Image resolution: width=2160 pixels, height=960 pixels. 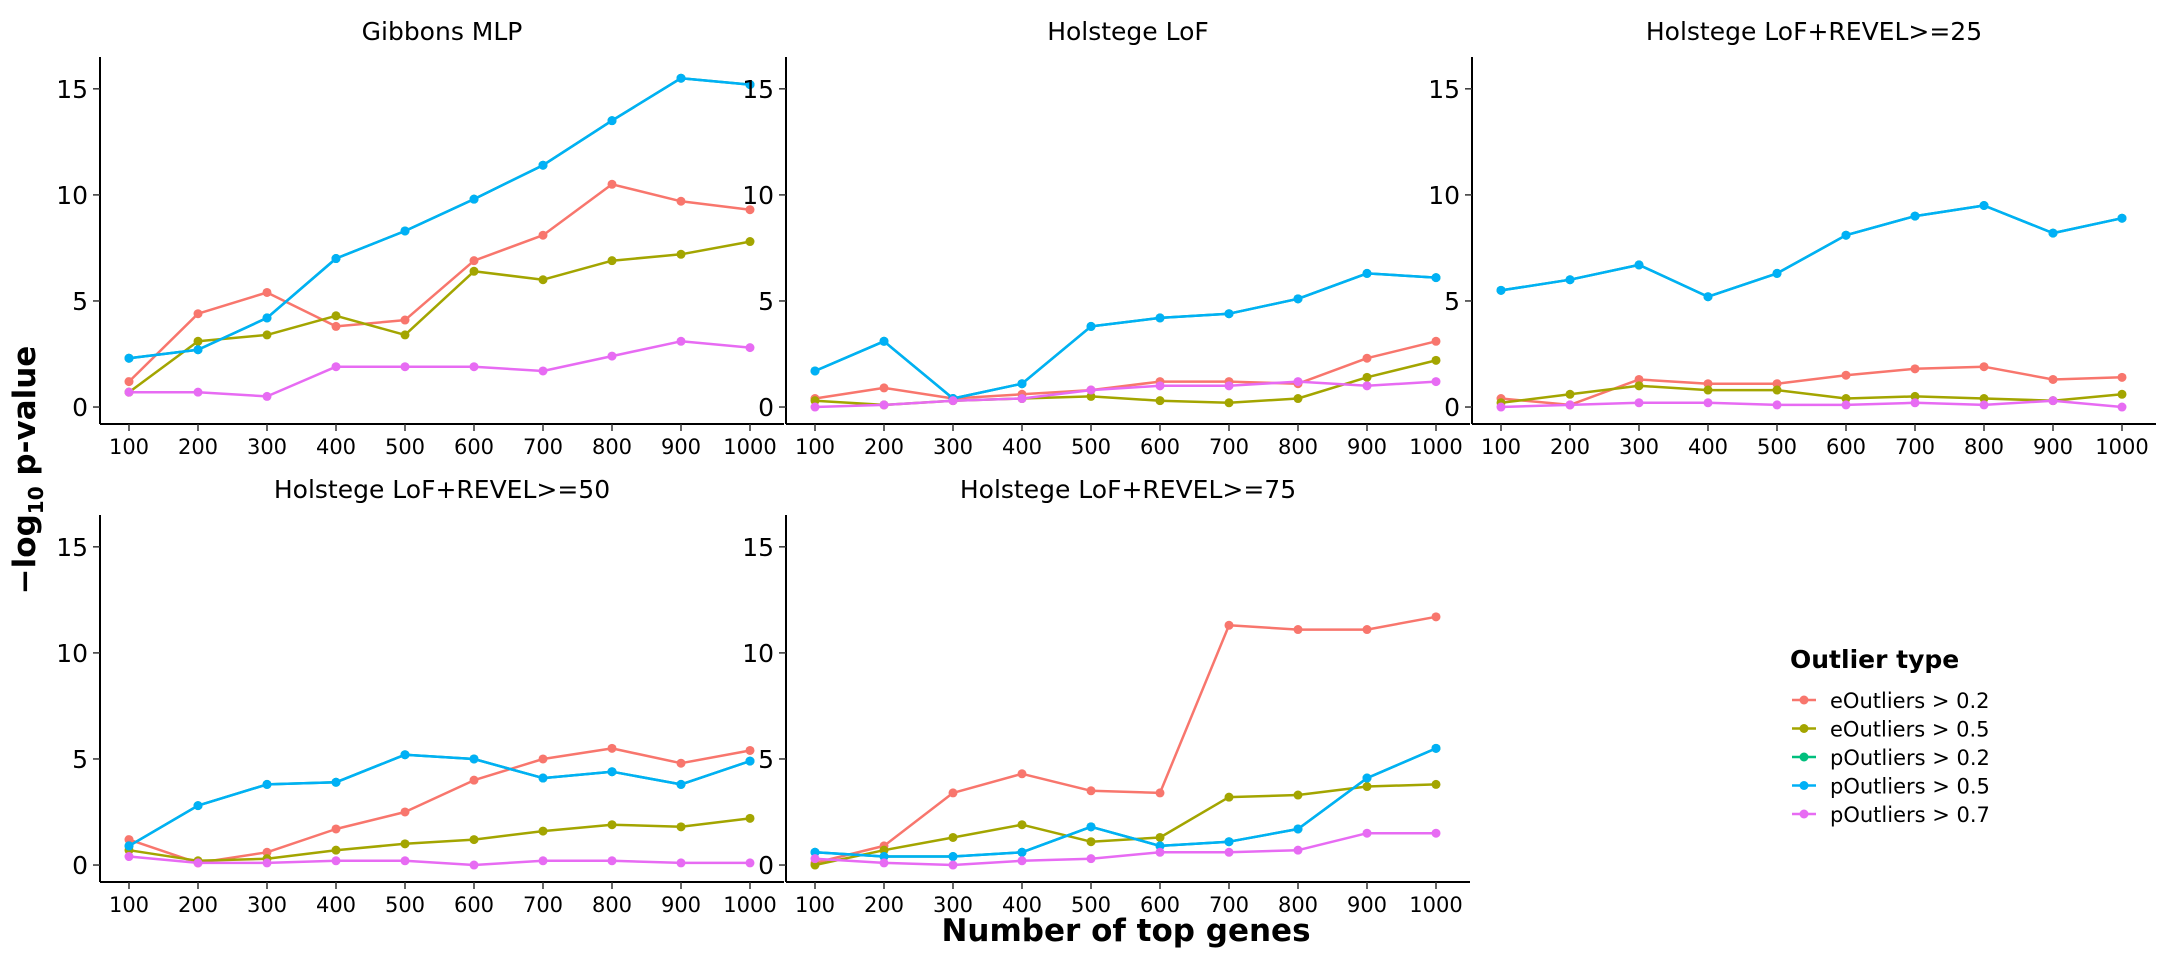 I want to click on x-tick-label: 800, so click(x=1984, y=447).